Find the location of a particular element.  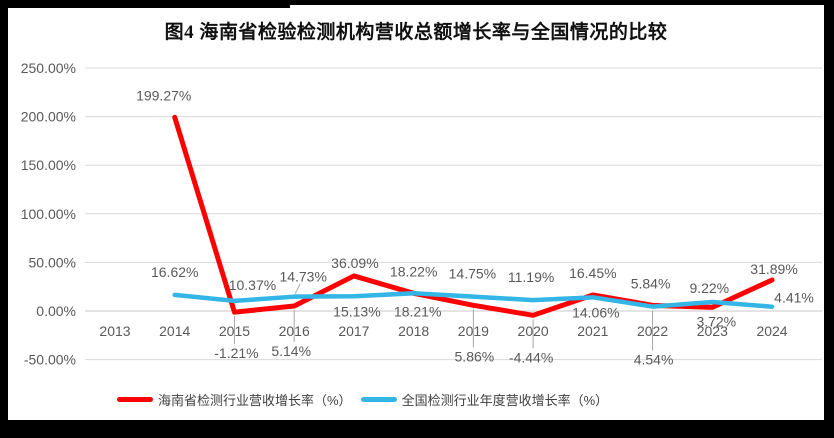

x-tick-label: 2018 is located at coordinates (413, 331).